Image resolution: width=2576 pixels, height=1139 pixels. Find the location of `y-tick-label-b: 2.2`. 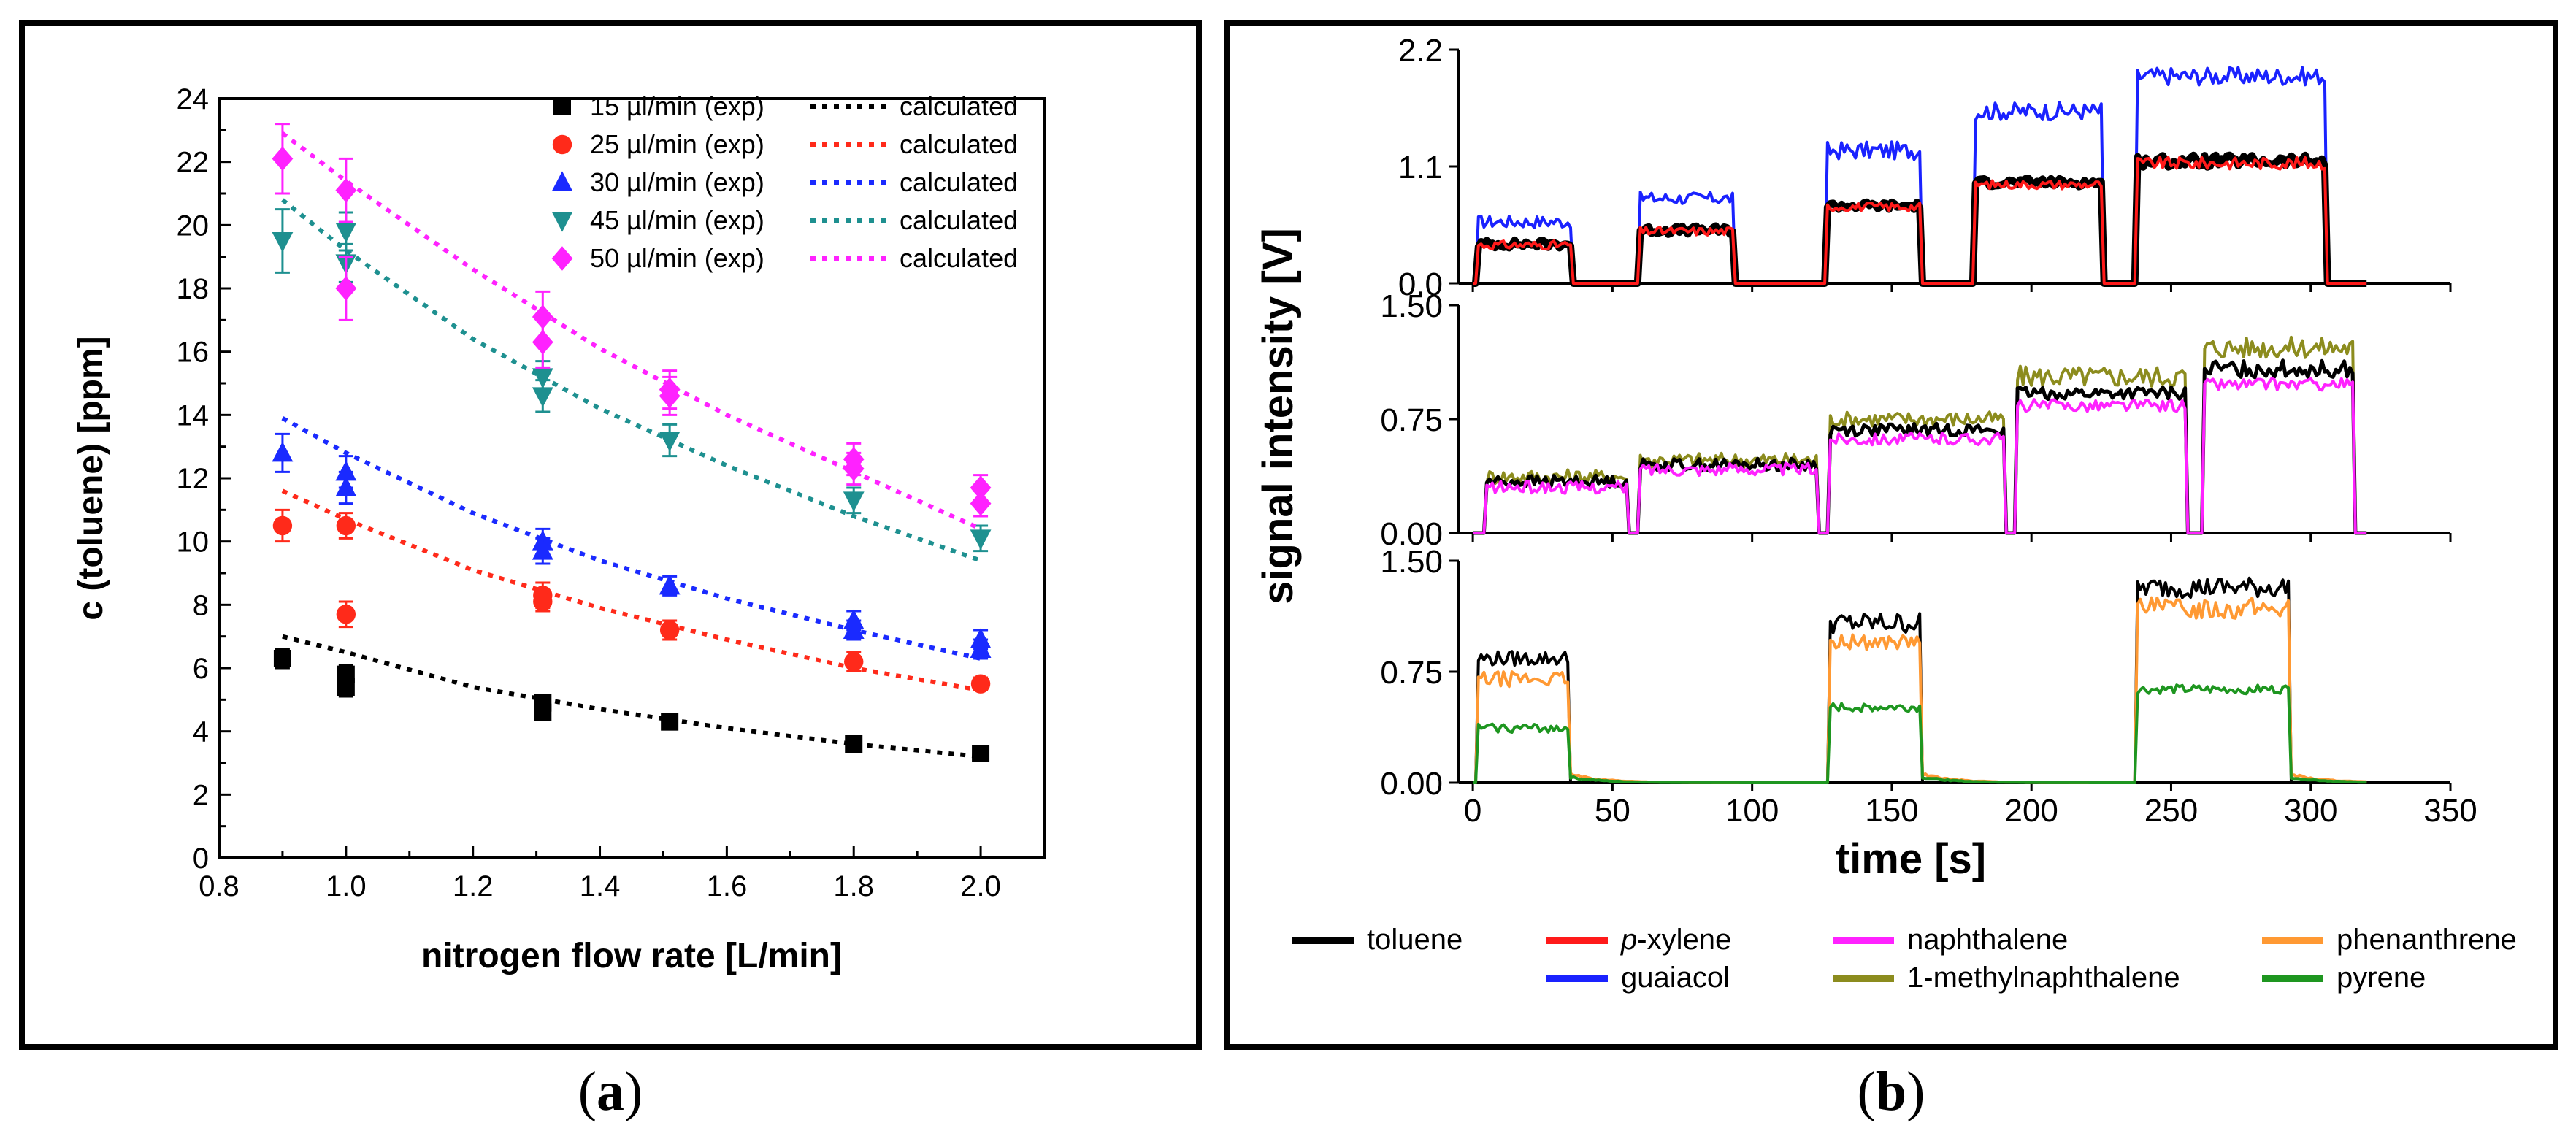

y-tick-label-b: 2.2 is located at coordinates (1420, 51).